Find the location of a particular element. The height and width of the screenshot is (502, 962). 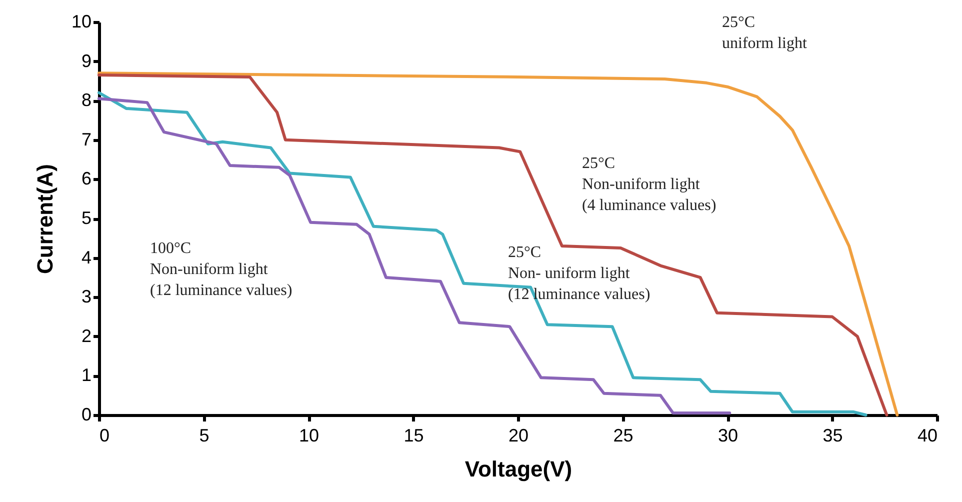

y-tick-label: 0 is located at coordinates (86, 414).